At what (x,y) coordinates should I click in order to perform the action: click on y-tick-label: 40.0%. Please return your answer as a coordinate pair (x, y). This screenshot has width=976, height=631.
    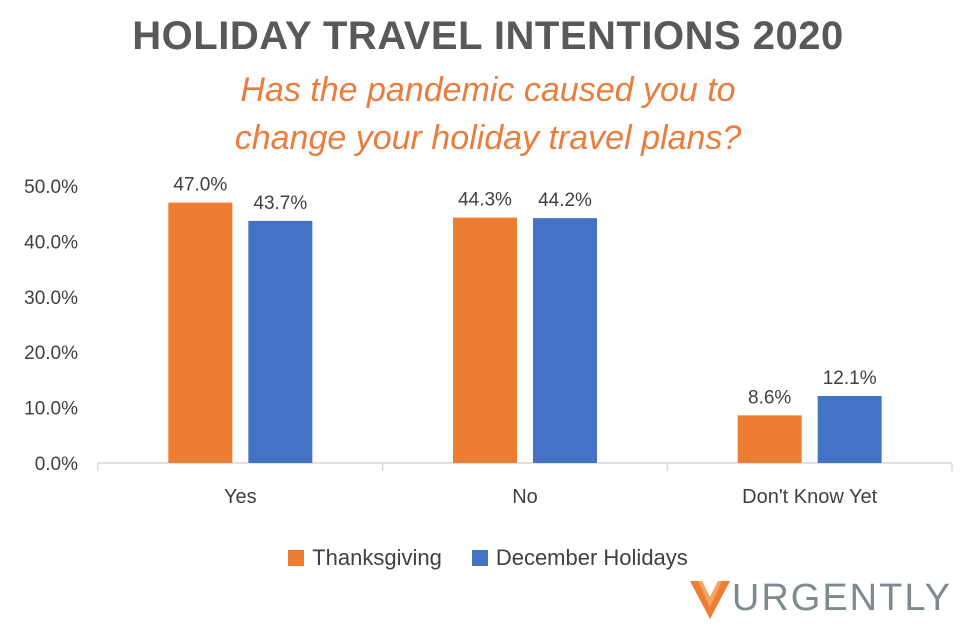
    Looking at the image, I should click on (51, 242).